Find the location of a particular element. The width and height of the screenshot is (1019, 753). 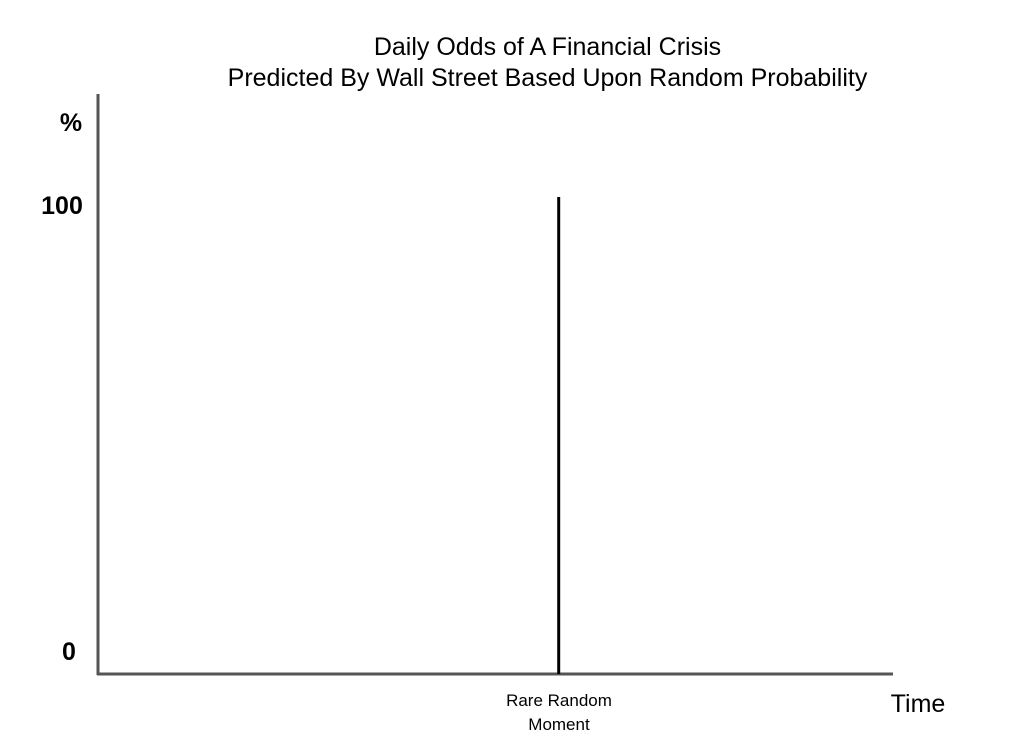

y-axis-label: % is located at coordinates (71, 123).